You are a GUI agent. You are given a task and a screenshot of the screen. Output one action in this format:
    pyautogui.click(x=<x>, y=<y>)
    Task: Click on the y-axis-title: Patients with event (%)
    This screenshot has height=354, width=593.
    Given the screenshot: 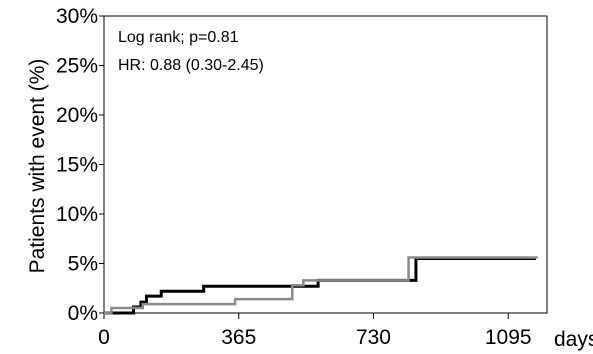 What is the action you would take?
    pyautogui.click(x=37, y=166)
    